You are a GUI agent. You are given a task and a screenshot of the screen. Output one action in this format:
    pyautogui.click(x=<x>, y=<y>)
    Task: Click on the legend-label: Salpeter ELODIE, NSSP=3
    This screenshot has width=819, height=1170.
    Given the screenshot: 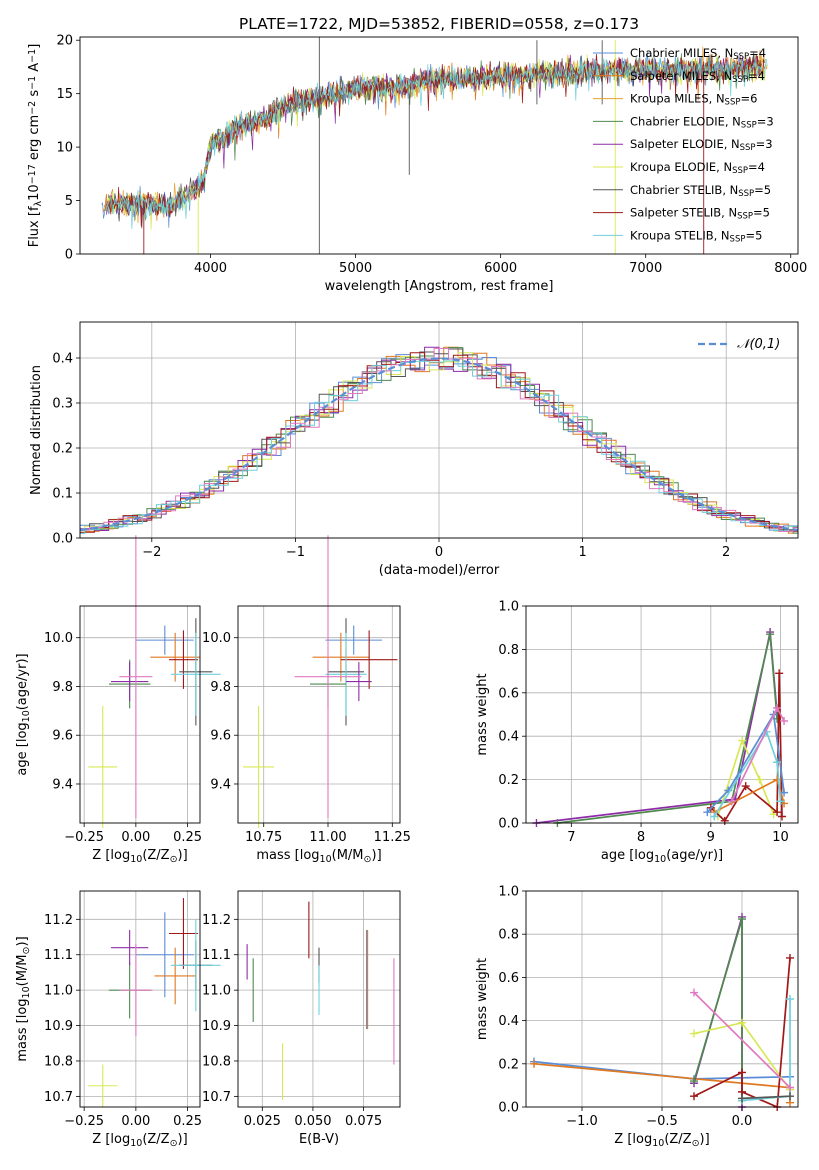 What is the action you would take?
    pyautogui.click(x=701, y=145)
    